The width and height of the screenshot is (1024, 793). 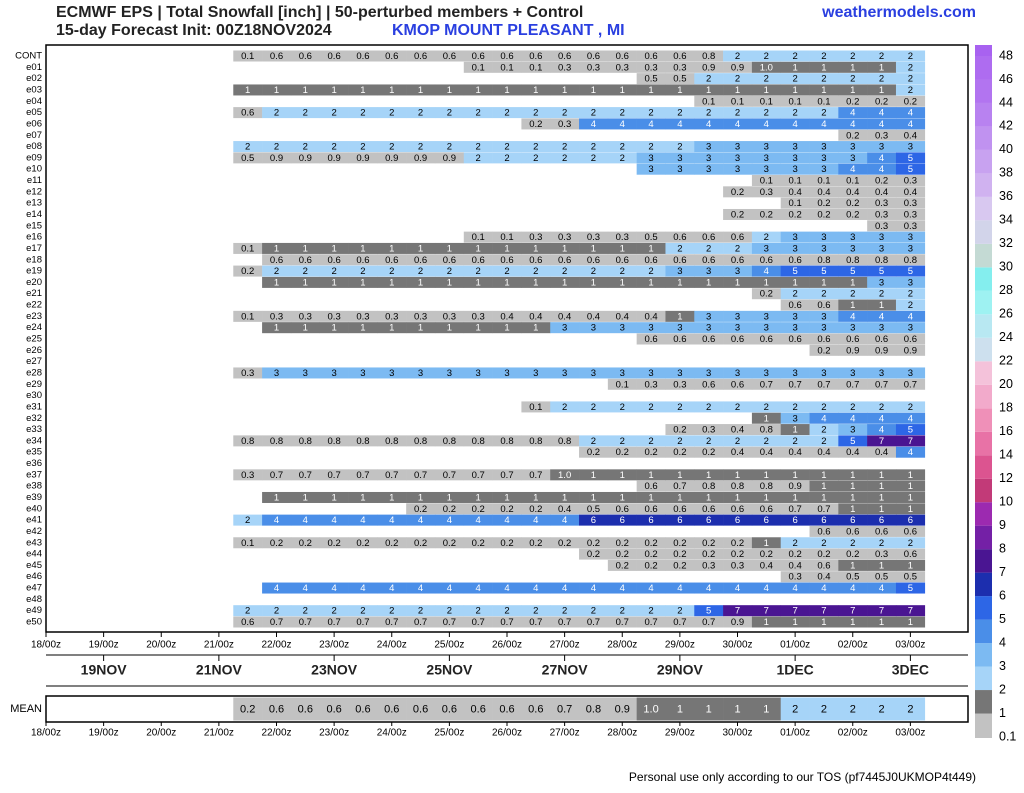 I want to click on cell-label: 0.8, so click(x=564, y=441).